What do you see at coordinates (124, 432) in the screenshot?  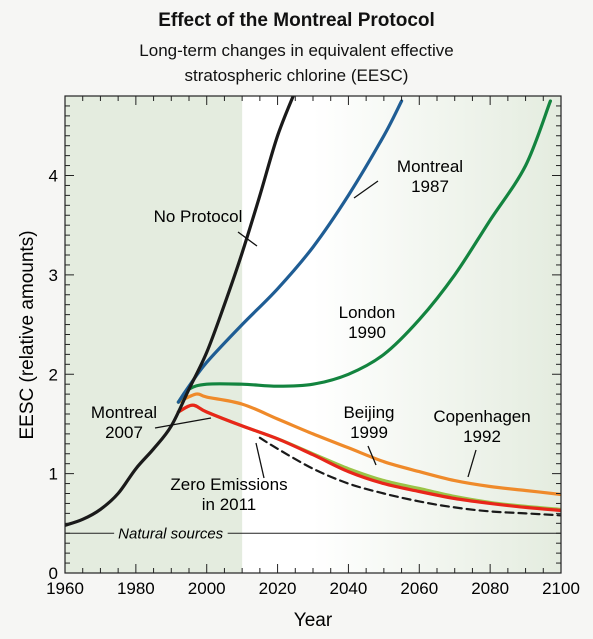 I see `series-label-montreal-2007: 2007` at bounding box center [124, 432].